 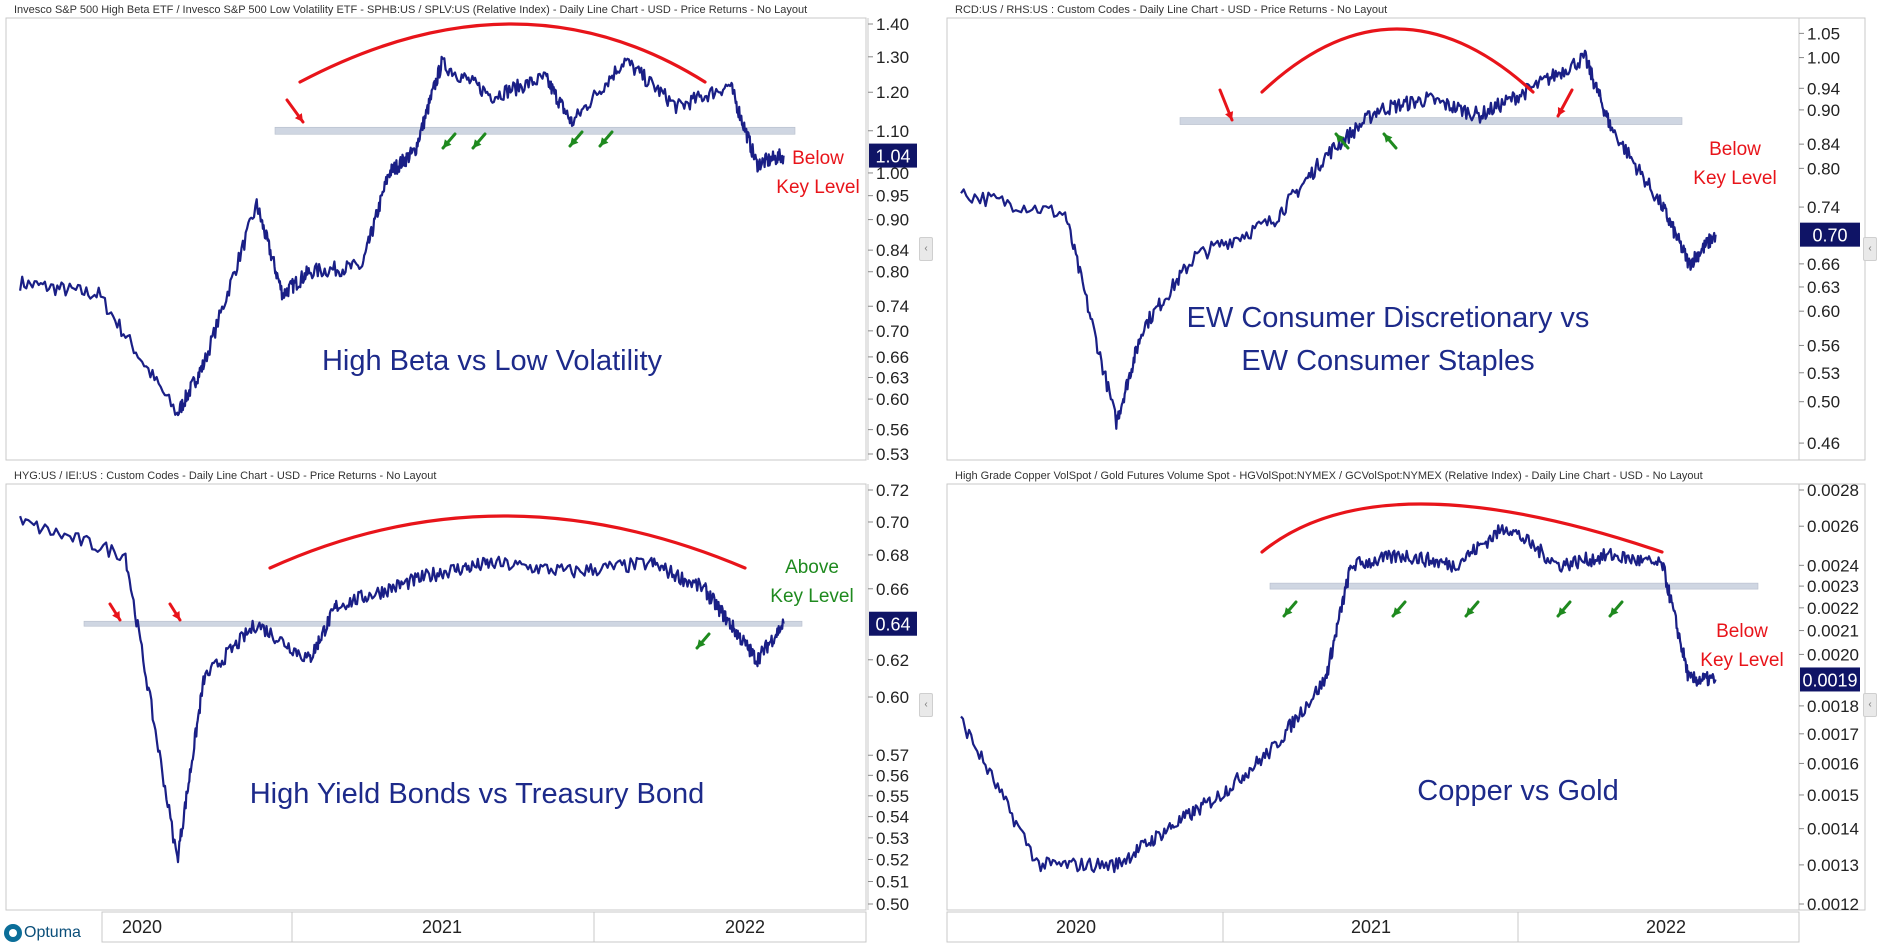 I want to click on y-tick-label: 0.0021, so click(x=1833, y=631).